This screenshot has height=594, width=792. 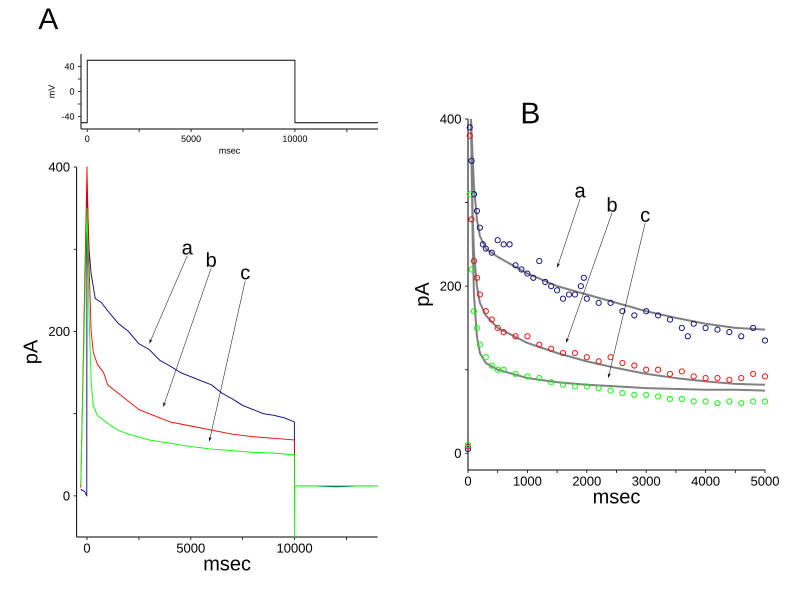 I want to click on y-axis-title: mV, so click(x=51, y=91).